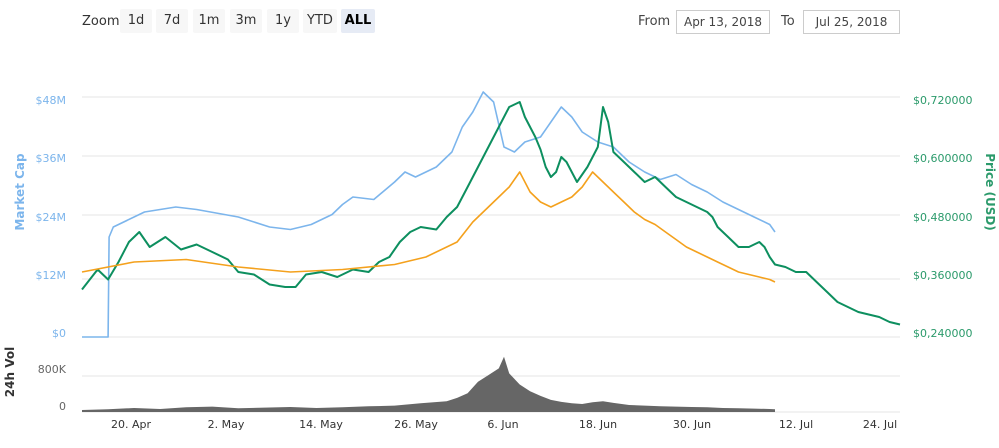  I want to click on range-button-1m: 1m, so click(209, 21).